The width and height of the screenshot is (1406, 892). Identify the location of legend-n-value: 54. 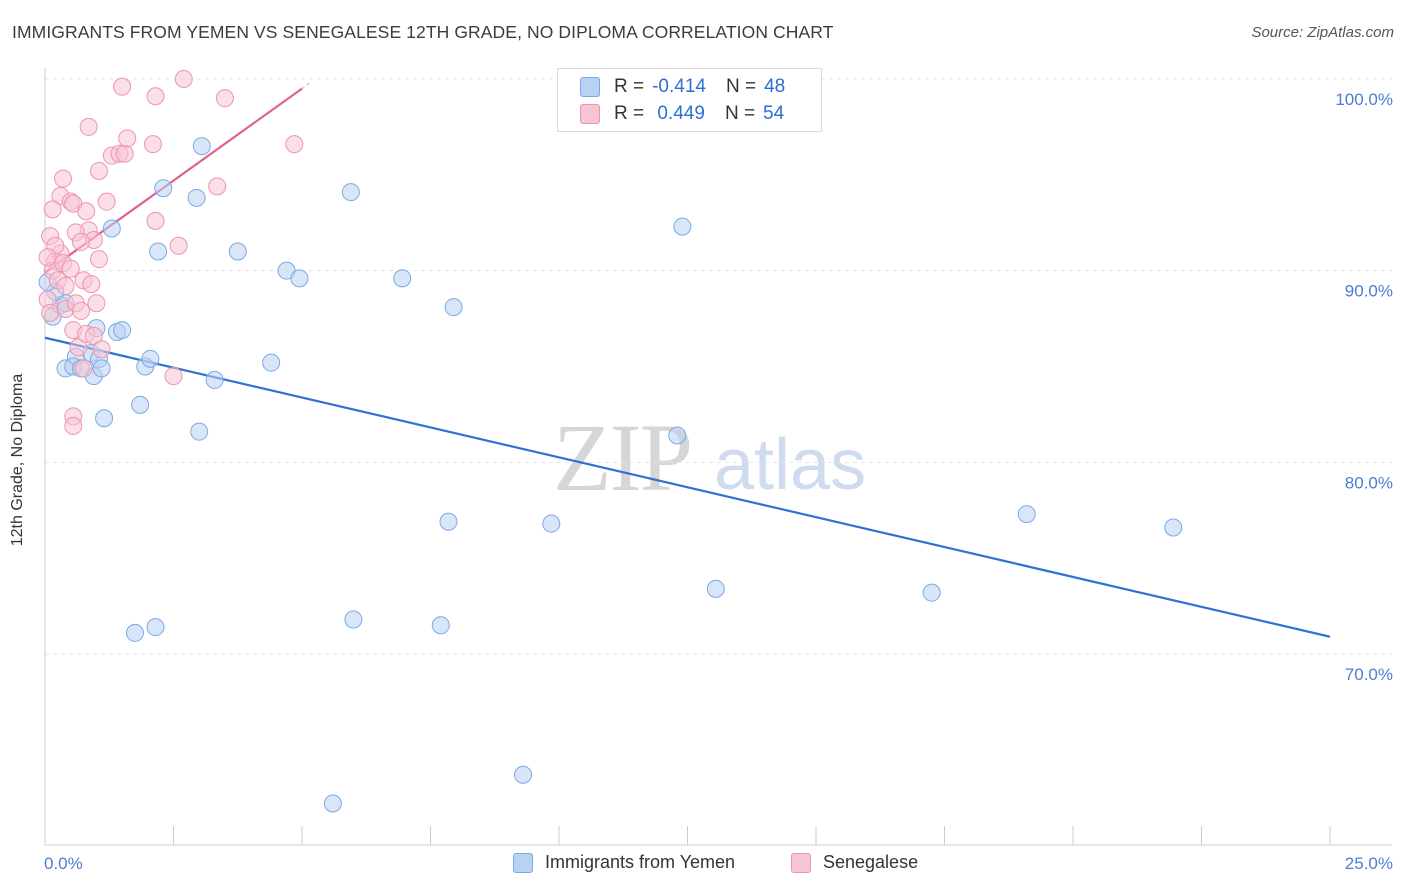
(774, 113).